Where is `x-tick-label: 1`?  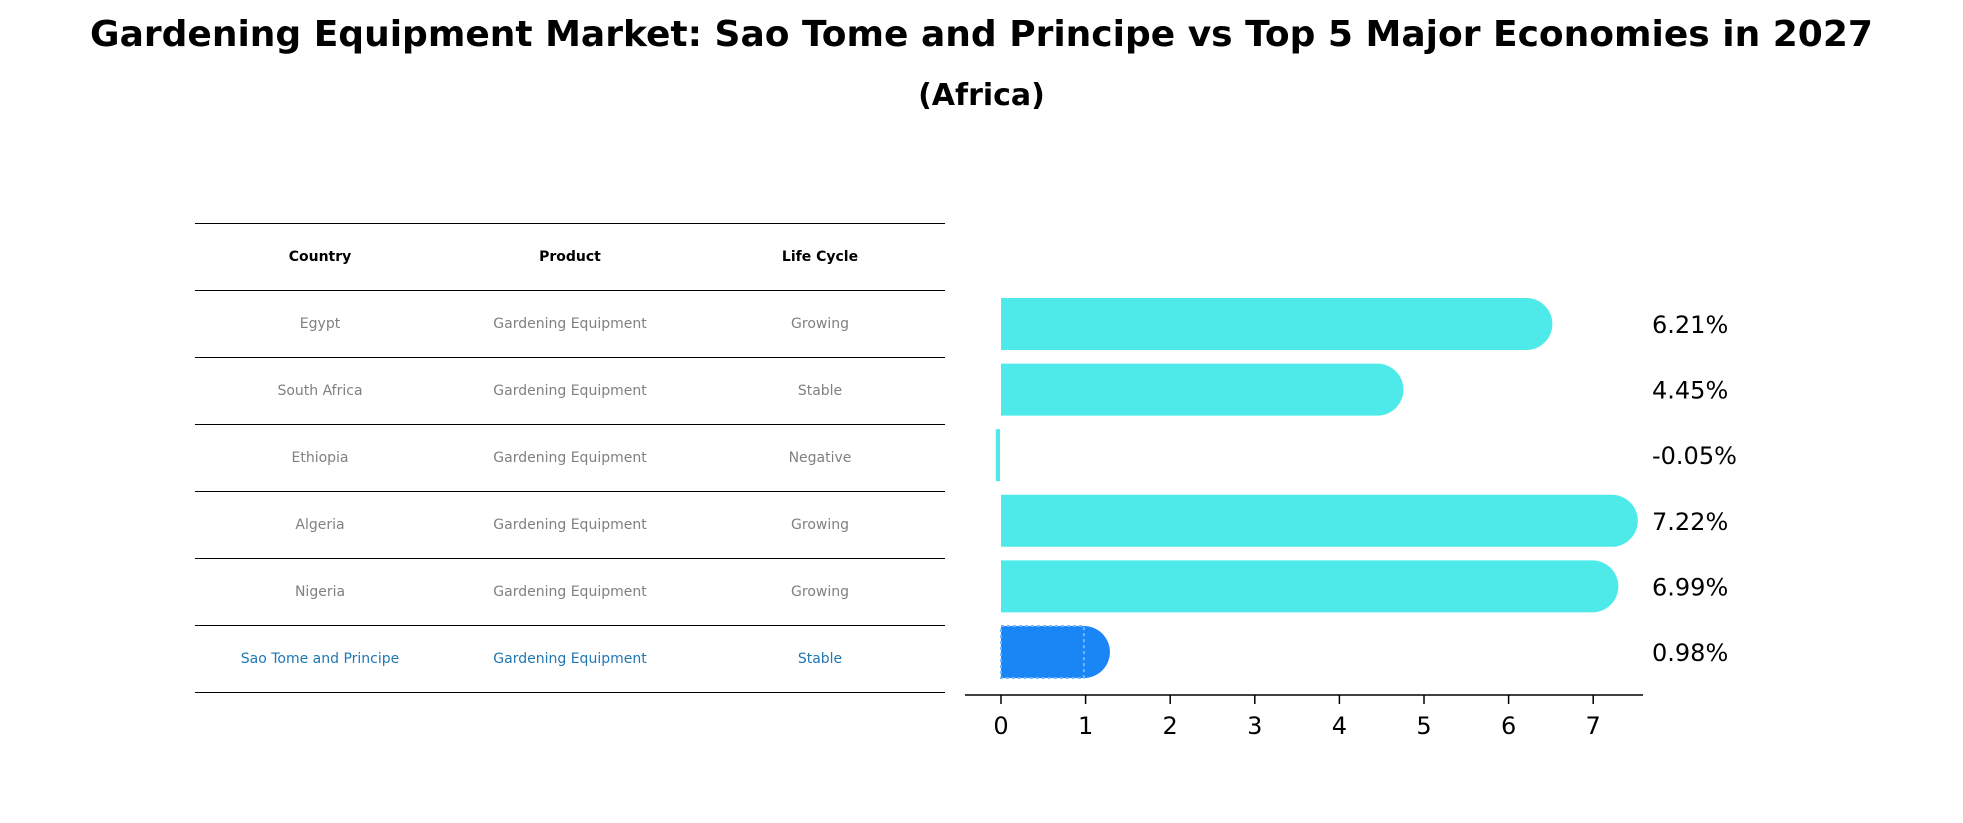
x-tick-label: 1 is located at coordinates (1085, 726).